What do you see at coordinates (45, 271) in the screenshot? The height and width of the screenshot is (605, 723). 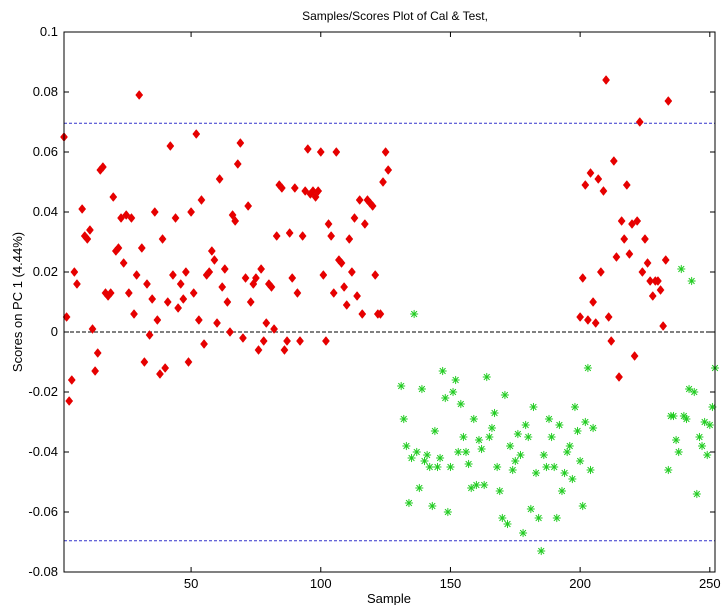 I see `y-tick-label: 0.02` at bounding box center [45, 271].